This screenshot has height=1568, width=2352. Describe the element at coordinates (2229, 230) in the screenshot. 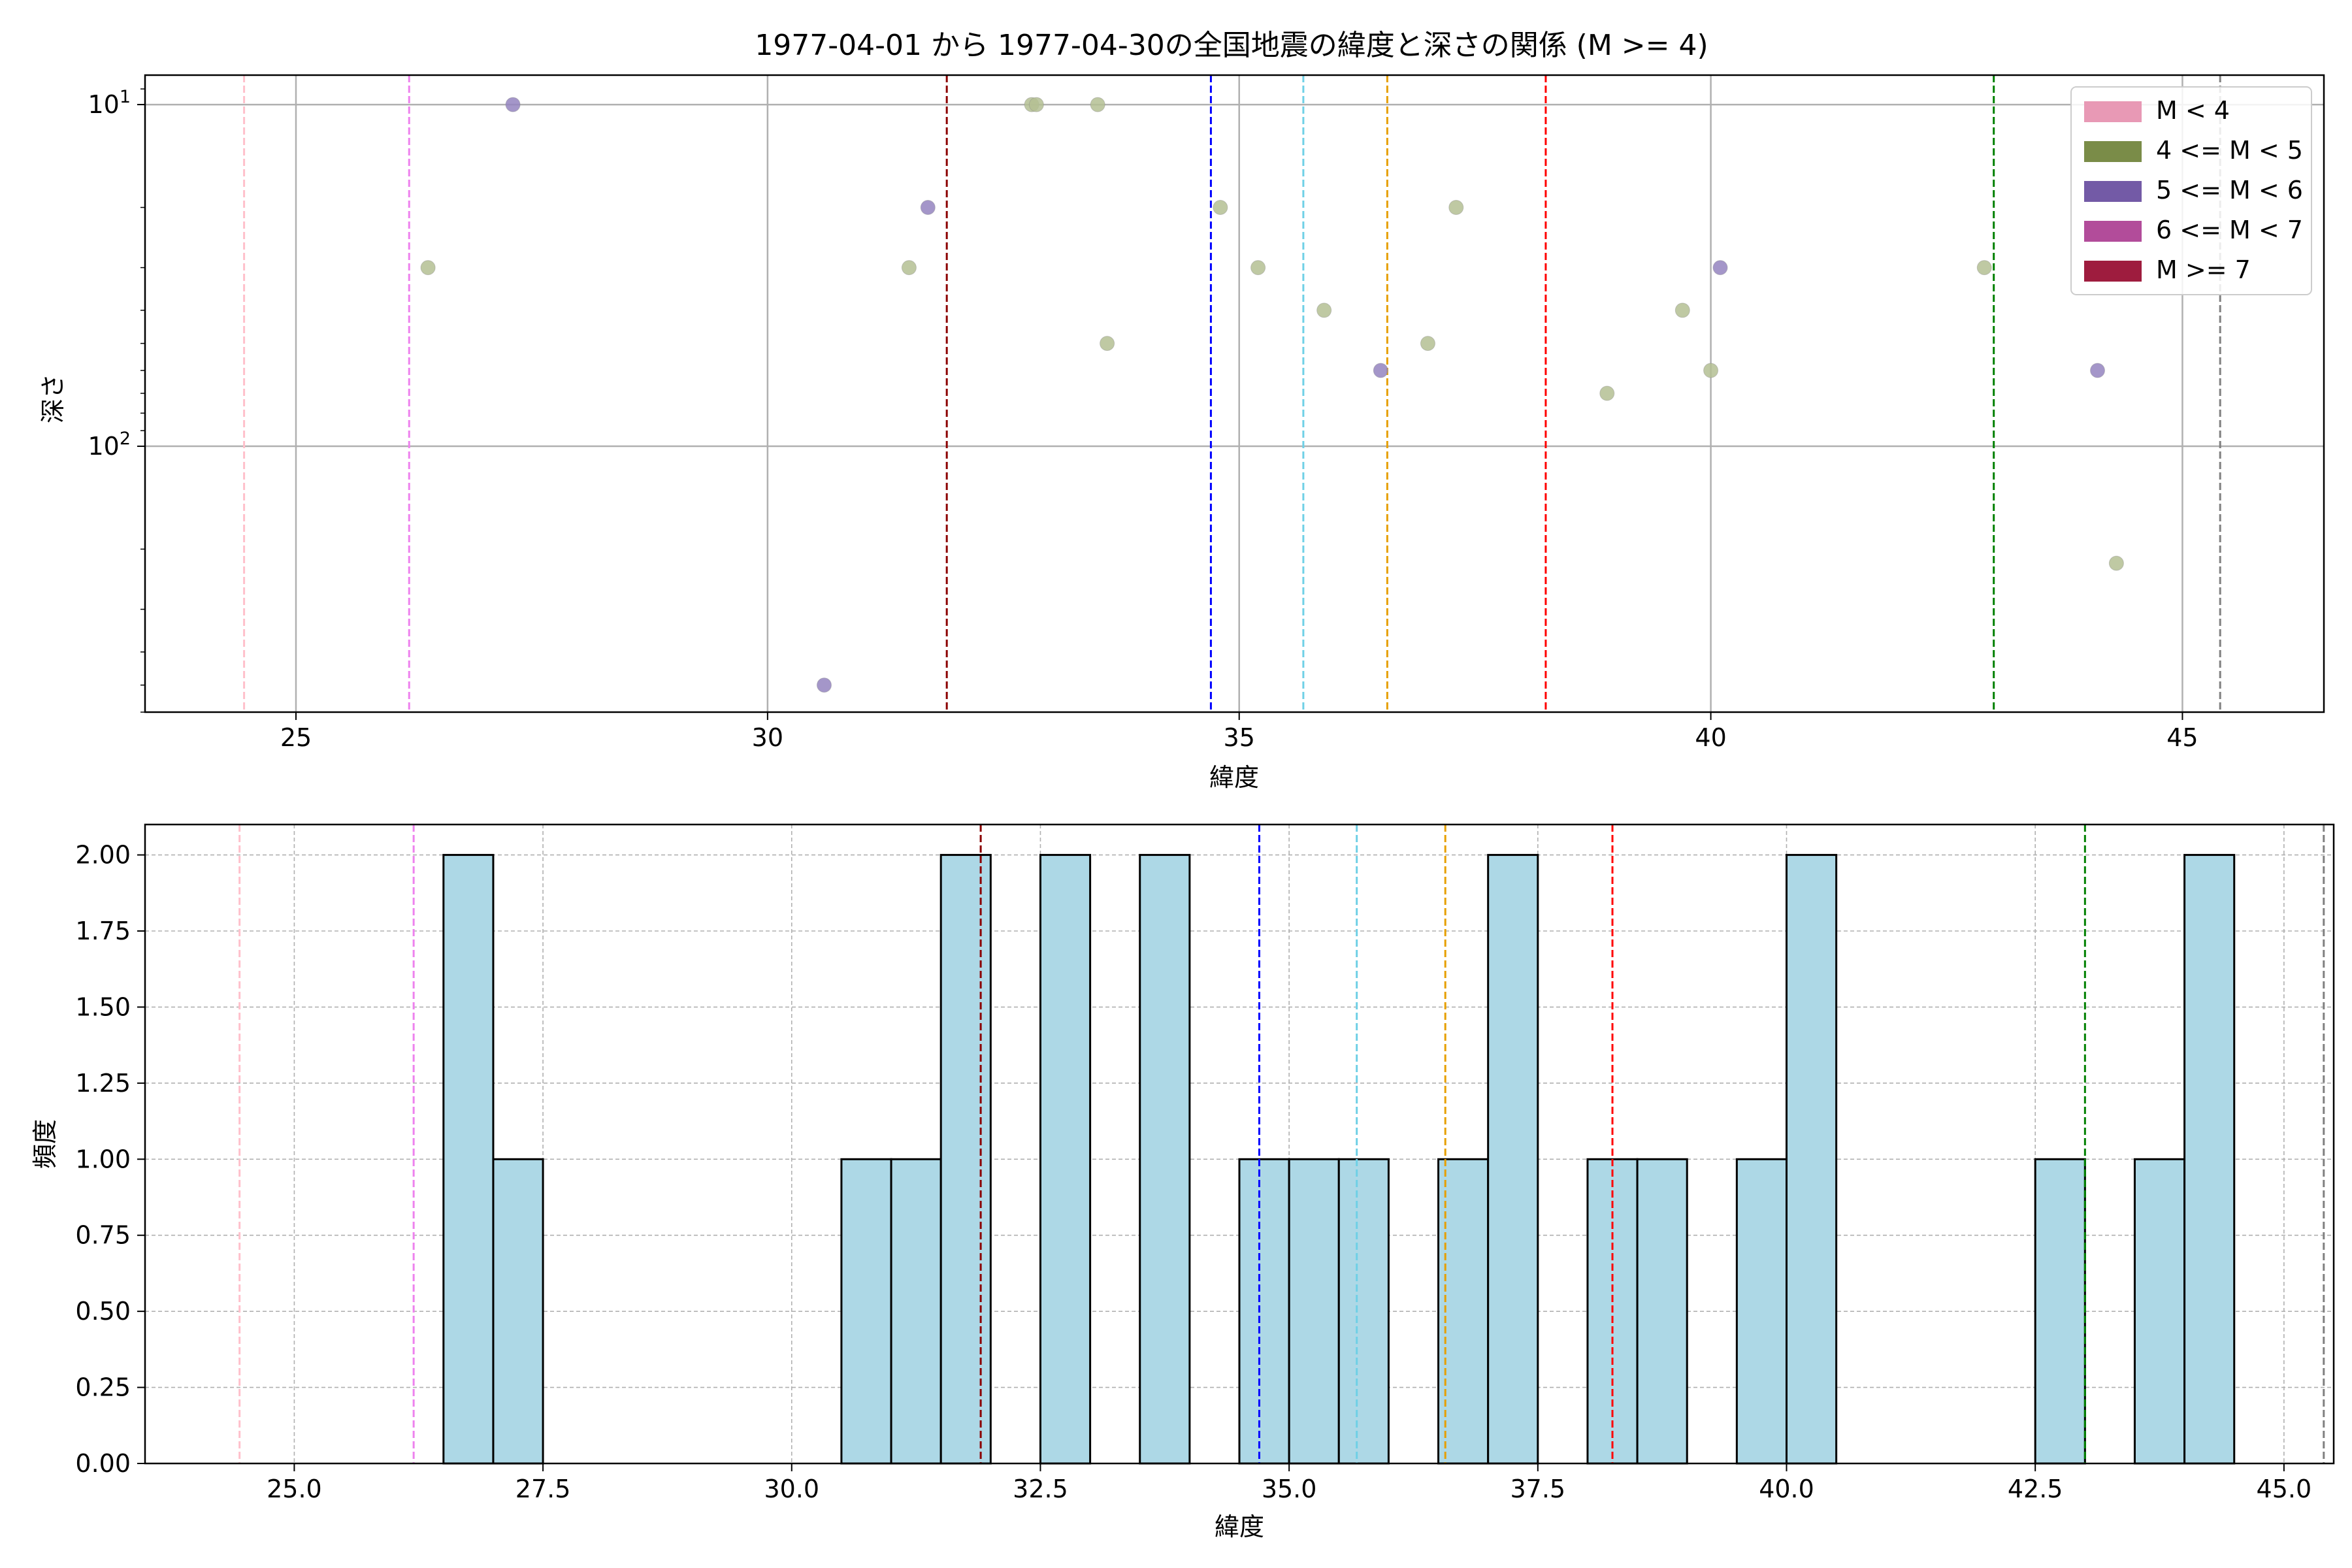

I see `legend-label-m-6-7: 6 <= M < 7` at that location.